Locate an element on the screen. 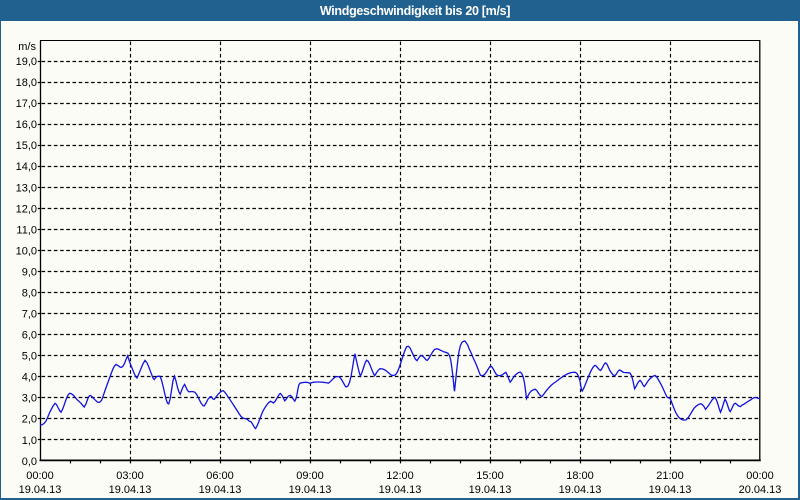 The height and width of the screenshot is (500, 800). svg-text: 6,0 is located at coordinates (29, 336).